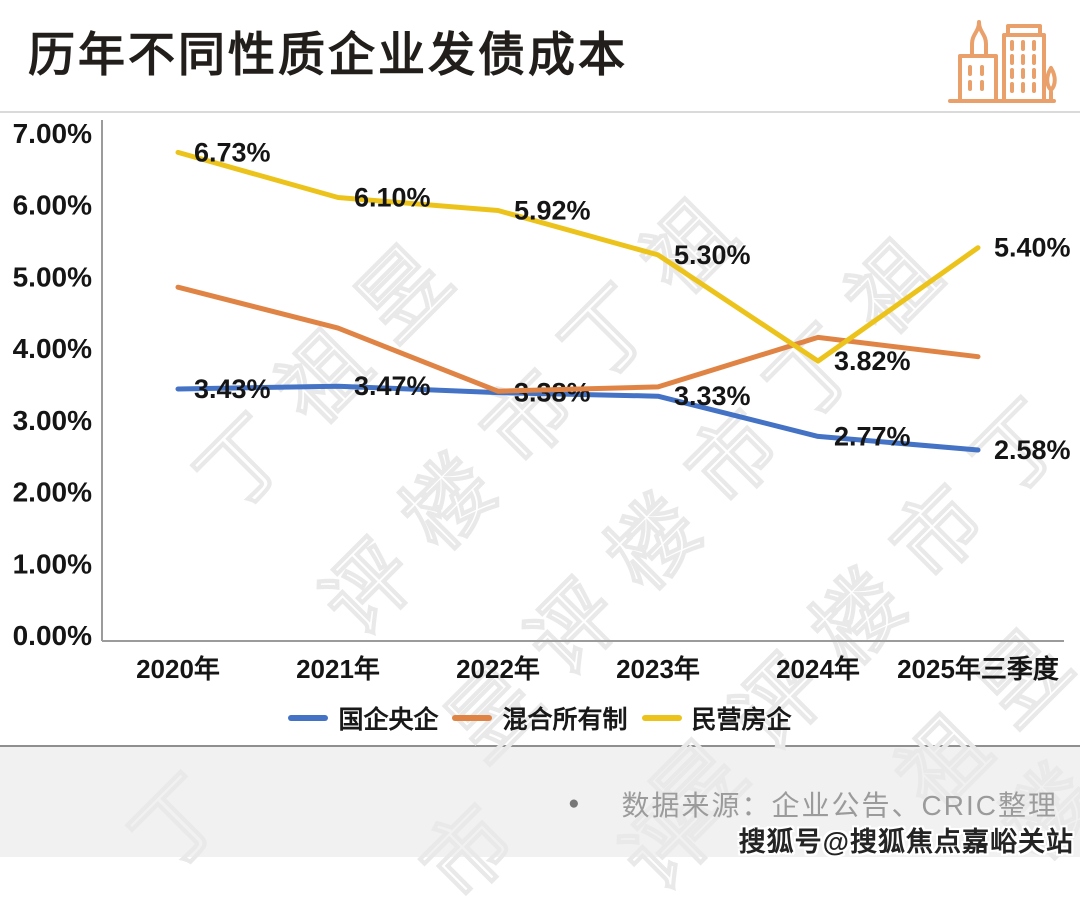  I want to click on header: 历年不同性质企业发债成本, so click(540, 55).